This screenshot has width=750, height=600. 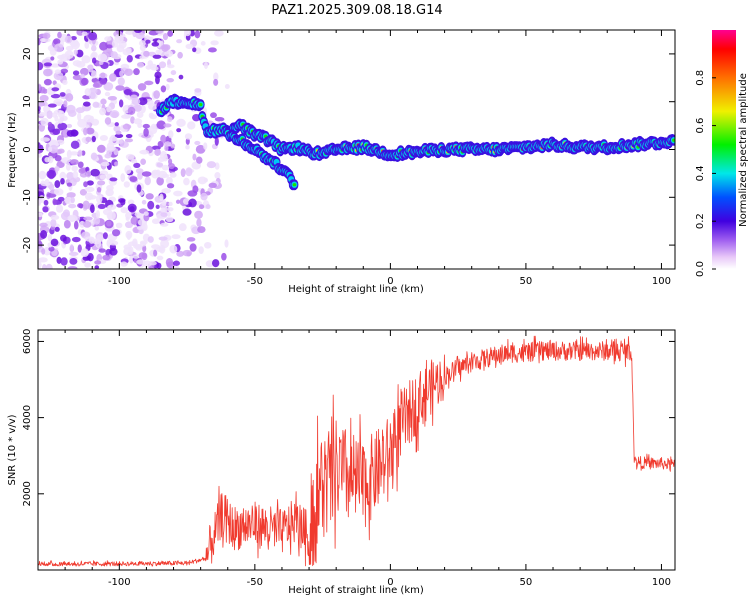 I want to click on spectrogram-ridge-mark, so click(x=200, y=104).